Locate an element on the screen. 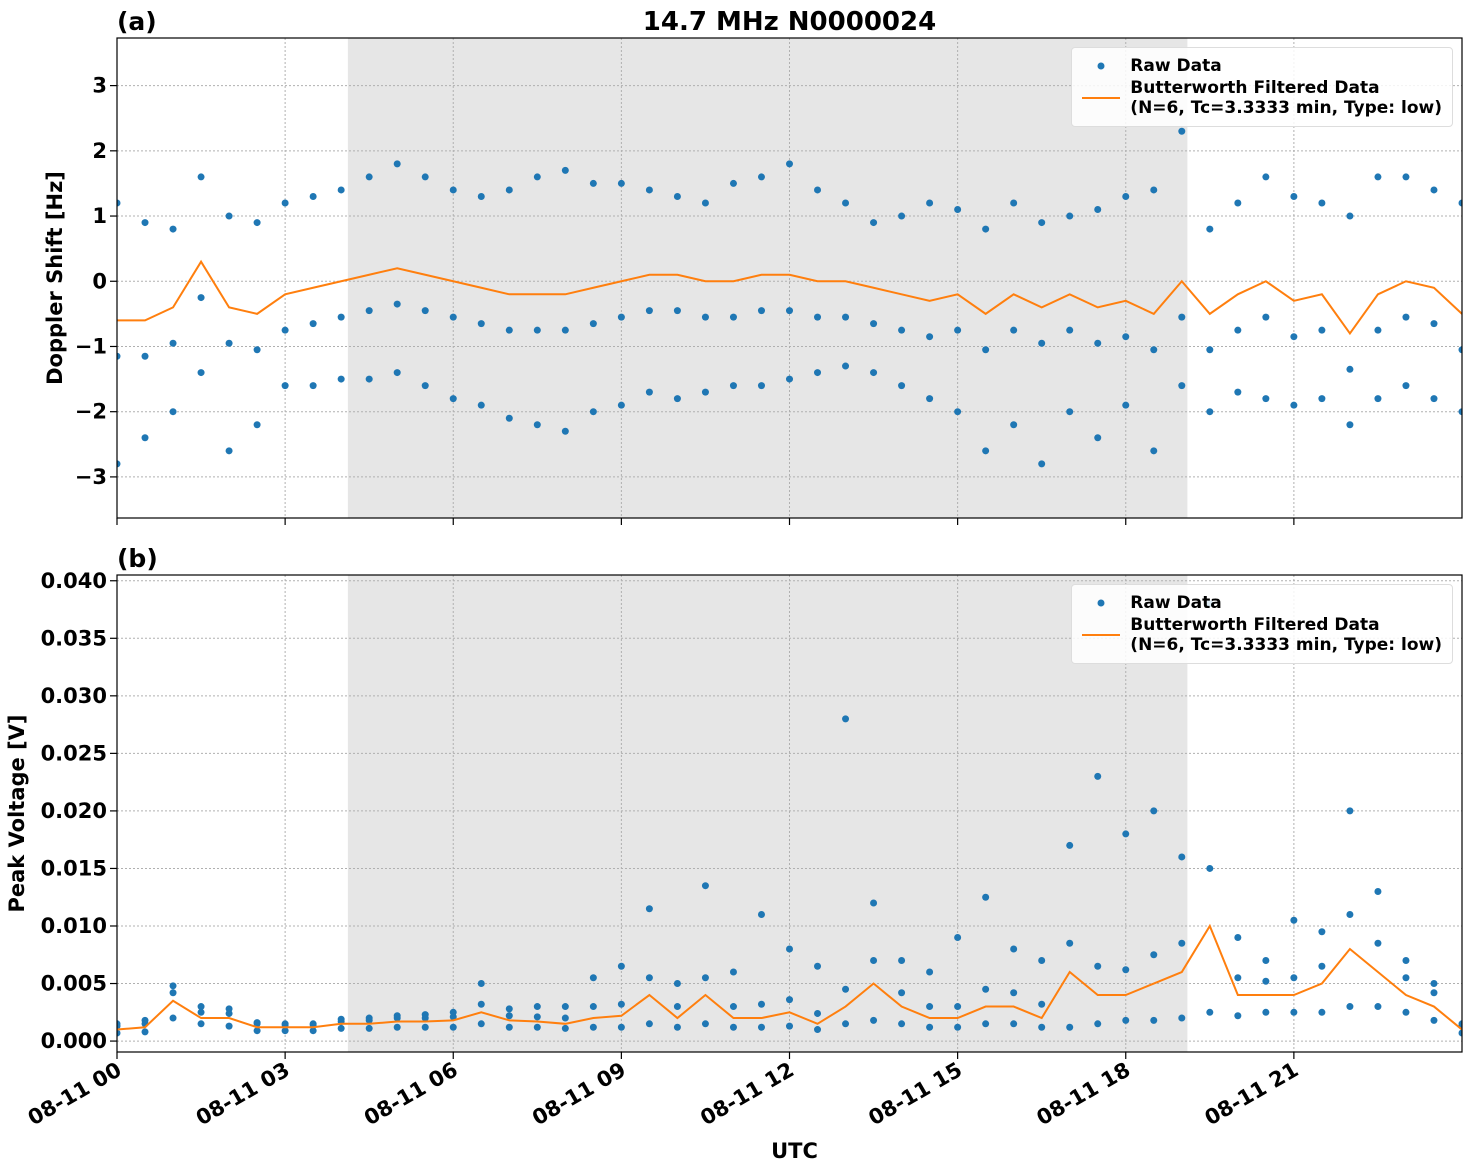  y-tick-label: 0.035 is located at coordinates (74, 638).